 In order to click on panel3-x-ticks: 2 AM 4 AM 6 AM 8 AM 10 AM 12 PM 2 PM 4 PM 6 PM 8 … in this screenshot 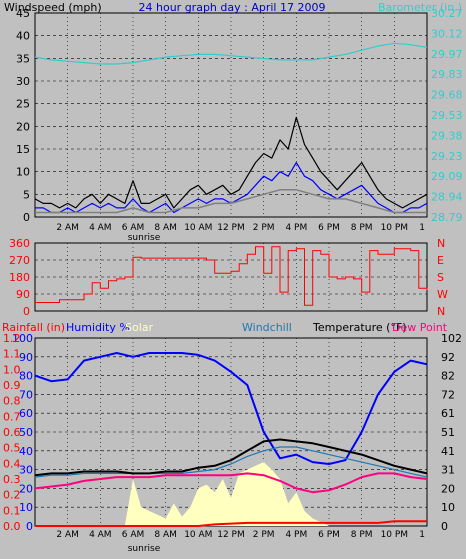, I will do `click(240, 535)`.